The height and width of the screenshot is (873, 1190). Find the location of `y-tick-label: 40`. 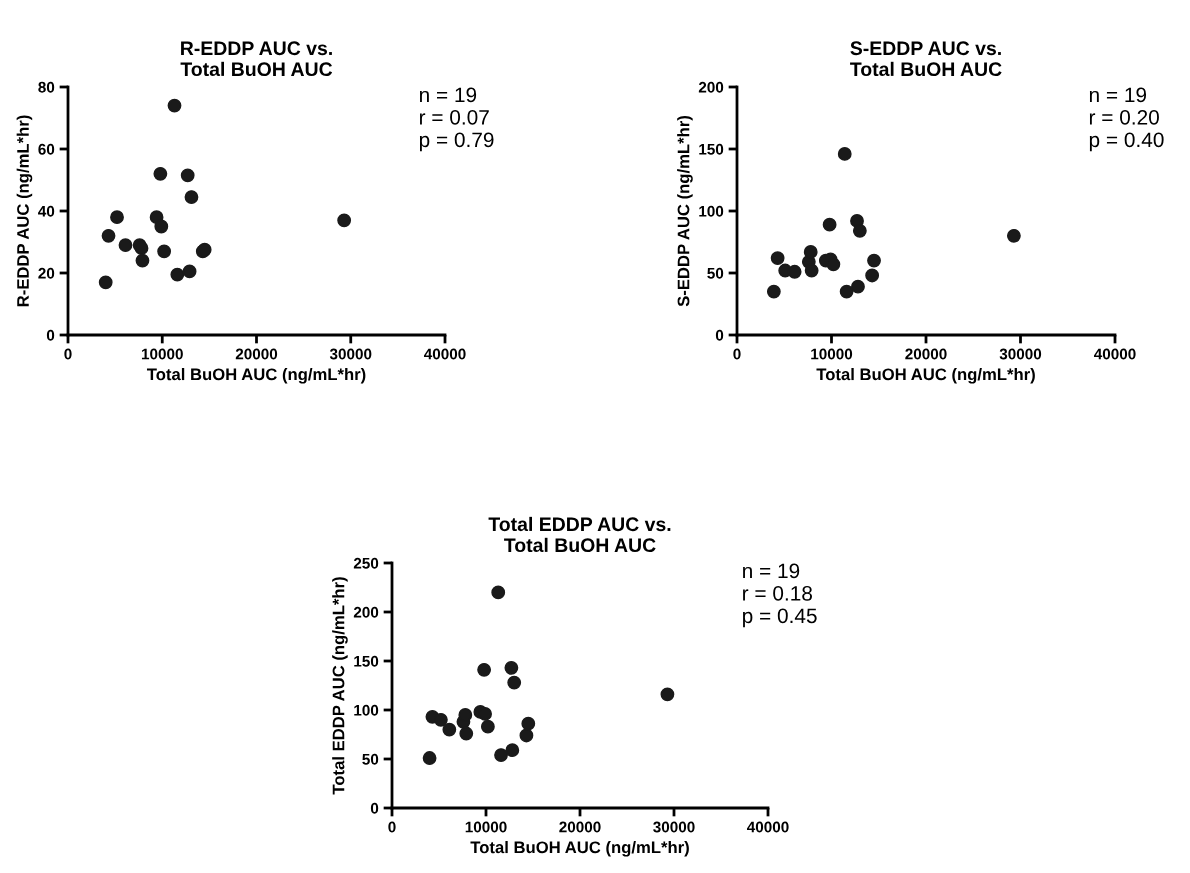

y-tick-label: 40 is located at coordinates (46, 211).